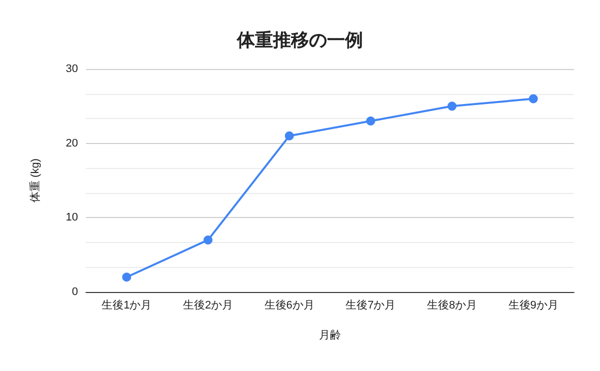 The width and height of the screenshot is (600, 371). What do you see at coordinates (289, 305) in the screenshot?
I see `x-tick-label: 生後6か月` at bounding box center [289, 305].